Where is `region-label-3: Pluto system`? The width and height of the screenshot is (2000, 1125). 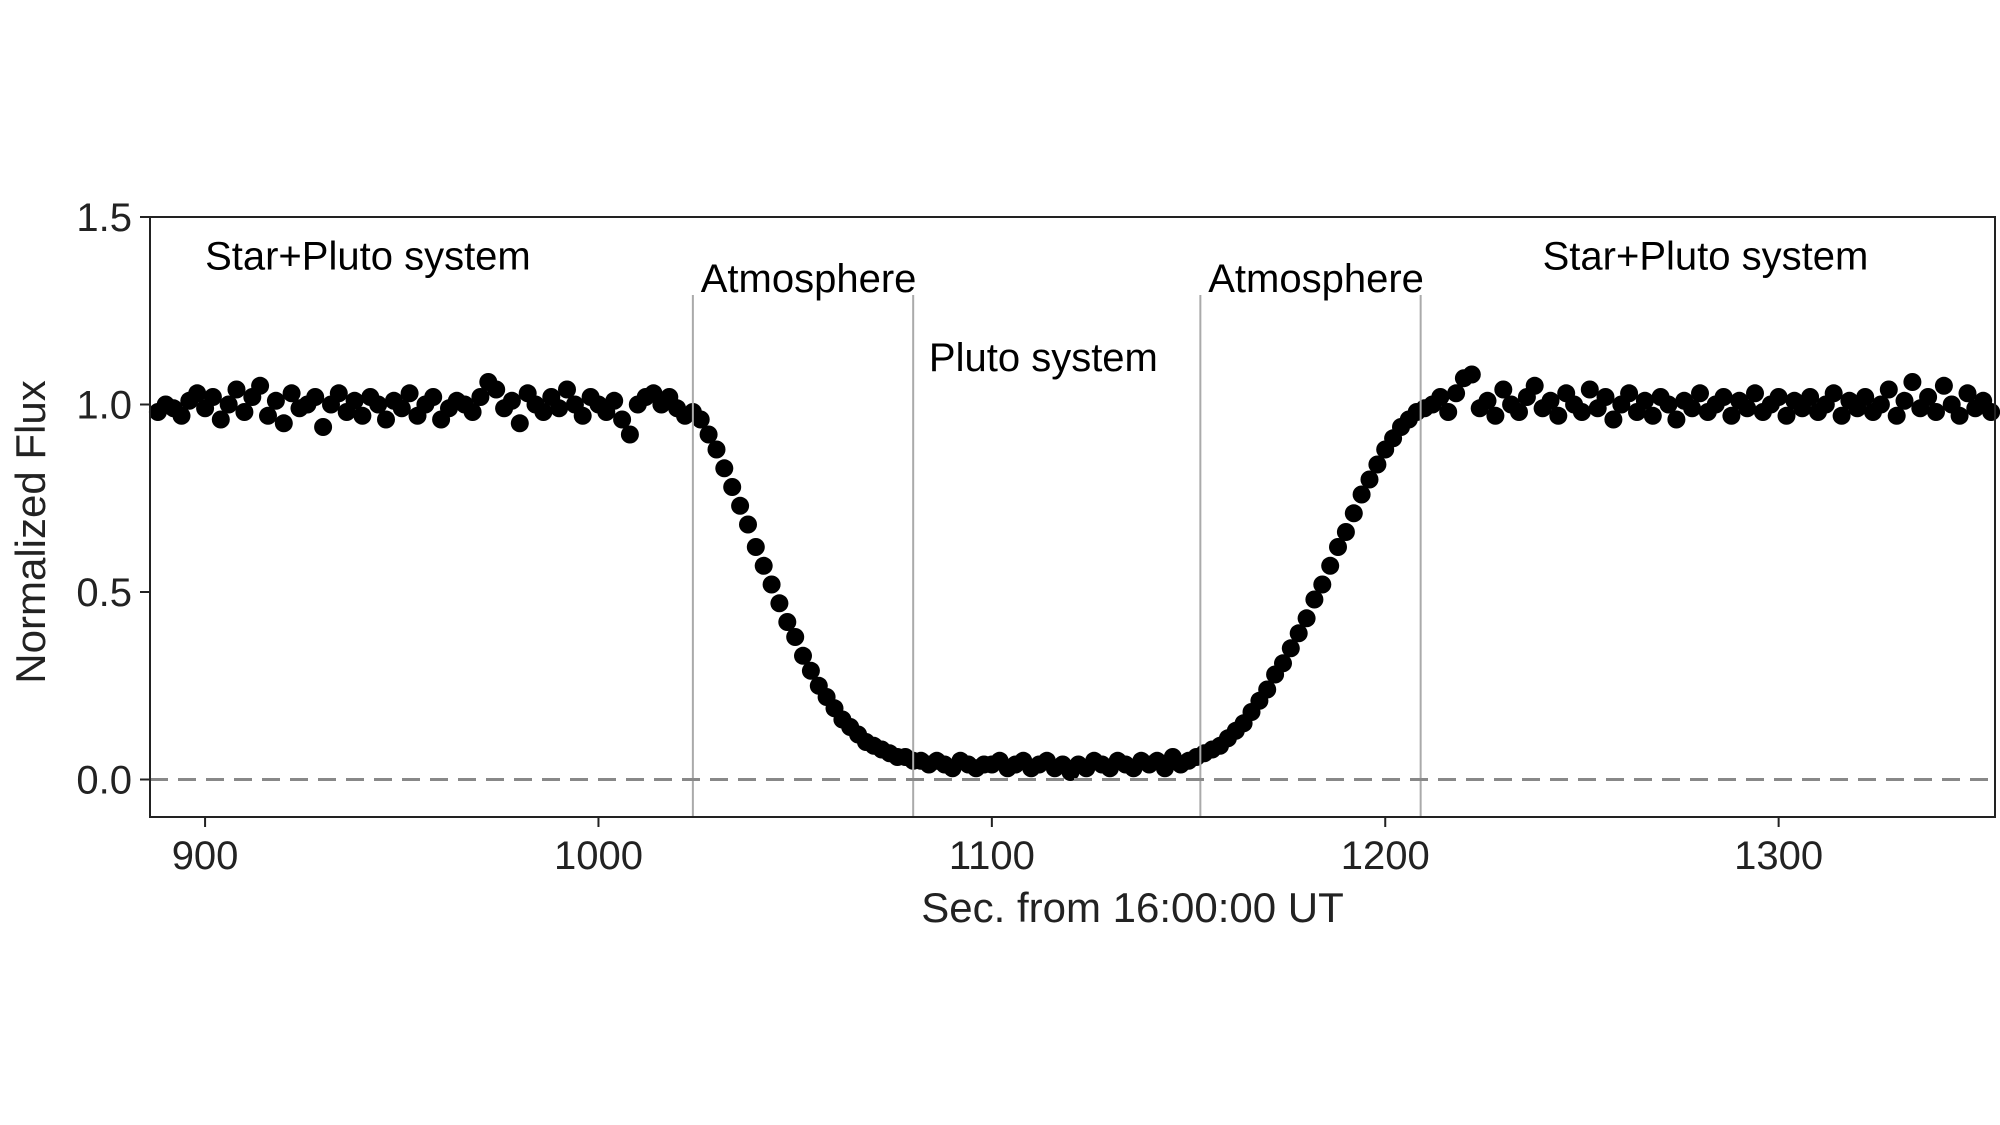
region-label-3: Pluto system is located at coordinates (1043, 358).